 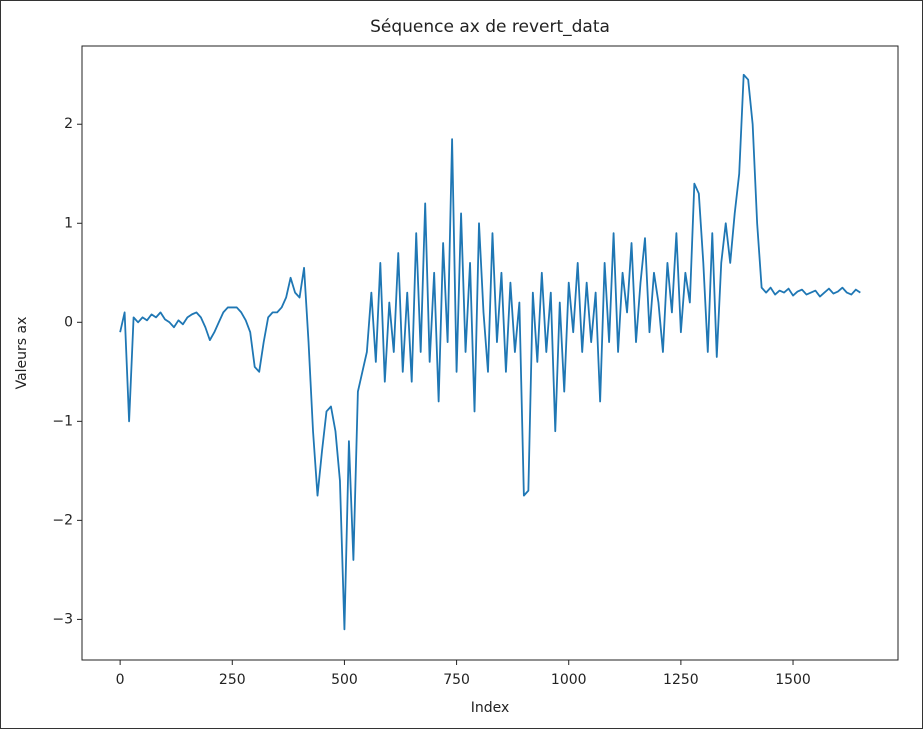 I want to click on chart-title: Séquence ax de revert_data, so click(x=490, y=27).